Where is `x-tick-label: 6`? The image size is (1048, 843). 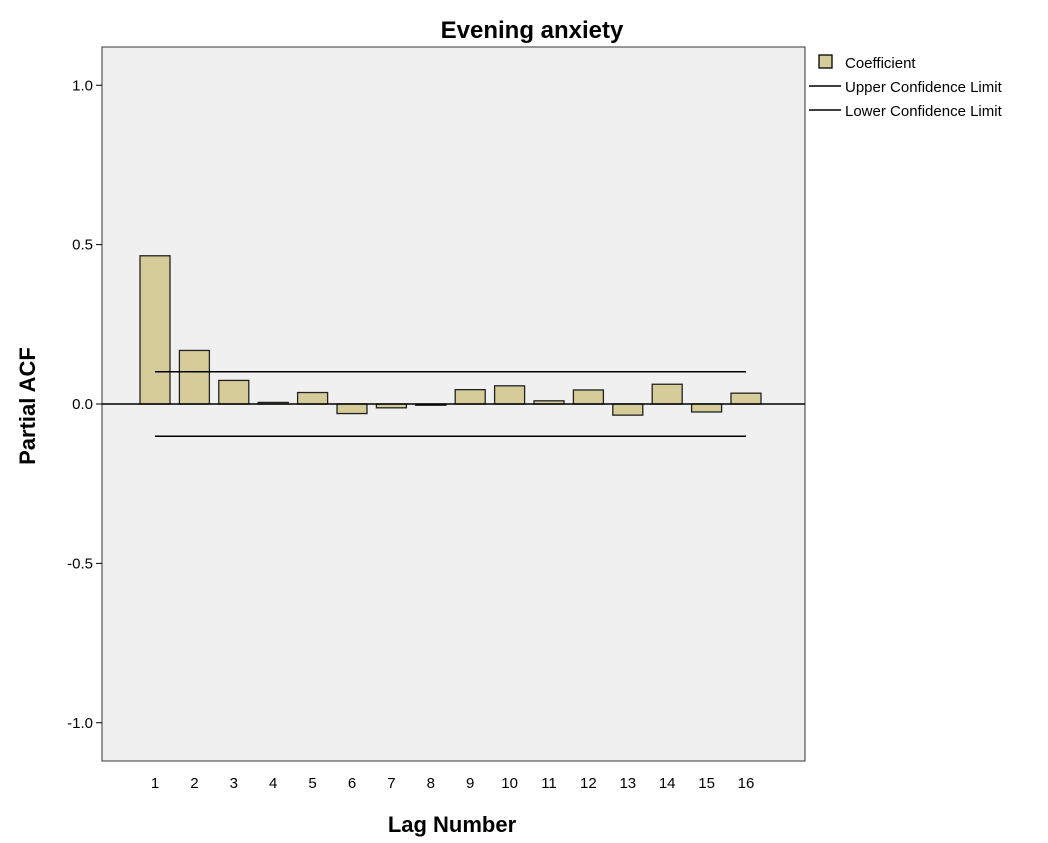 x-tick-label: 6 is located at coordinates (352, 783).